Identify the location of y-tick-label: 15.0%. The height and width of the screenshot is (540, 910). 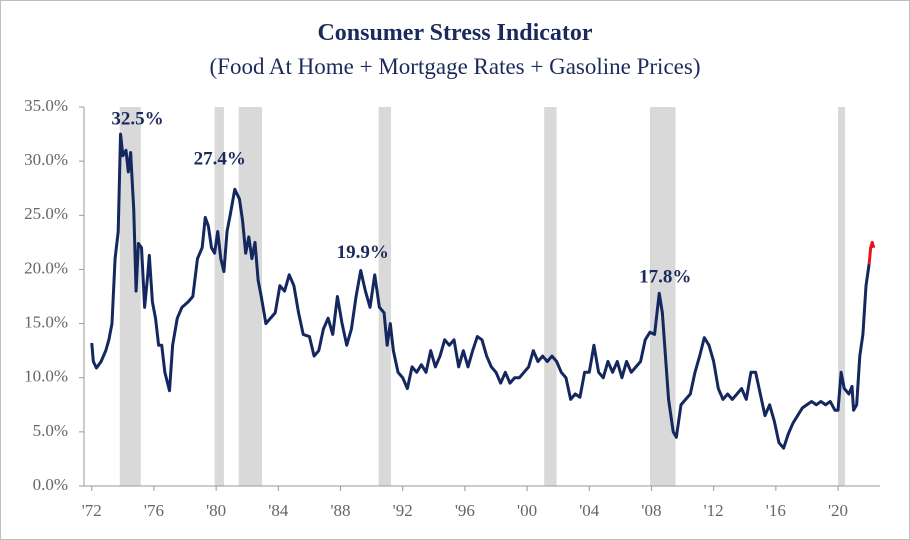
(46, 321).